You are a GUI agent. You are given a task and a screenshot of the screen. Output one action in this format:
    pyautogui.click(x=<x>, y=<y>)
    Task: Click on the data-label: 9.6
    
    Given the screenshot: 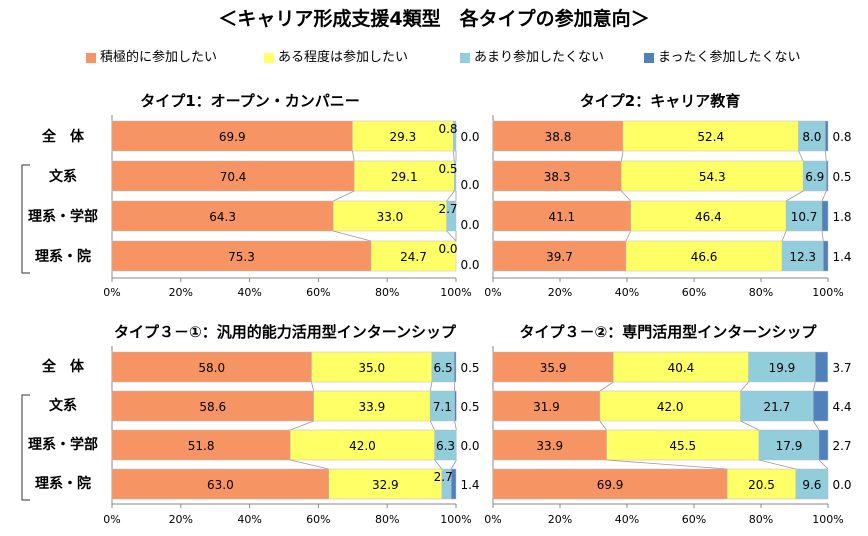 What is the action you would take?
    pyautogui.click(x=811, y=485)
    